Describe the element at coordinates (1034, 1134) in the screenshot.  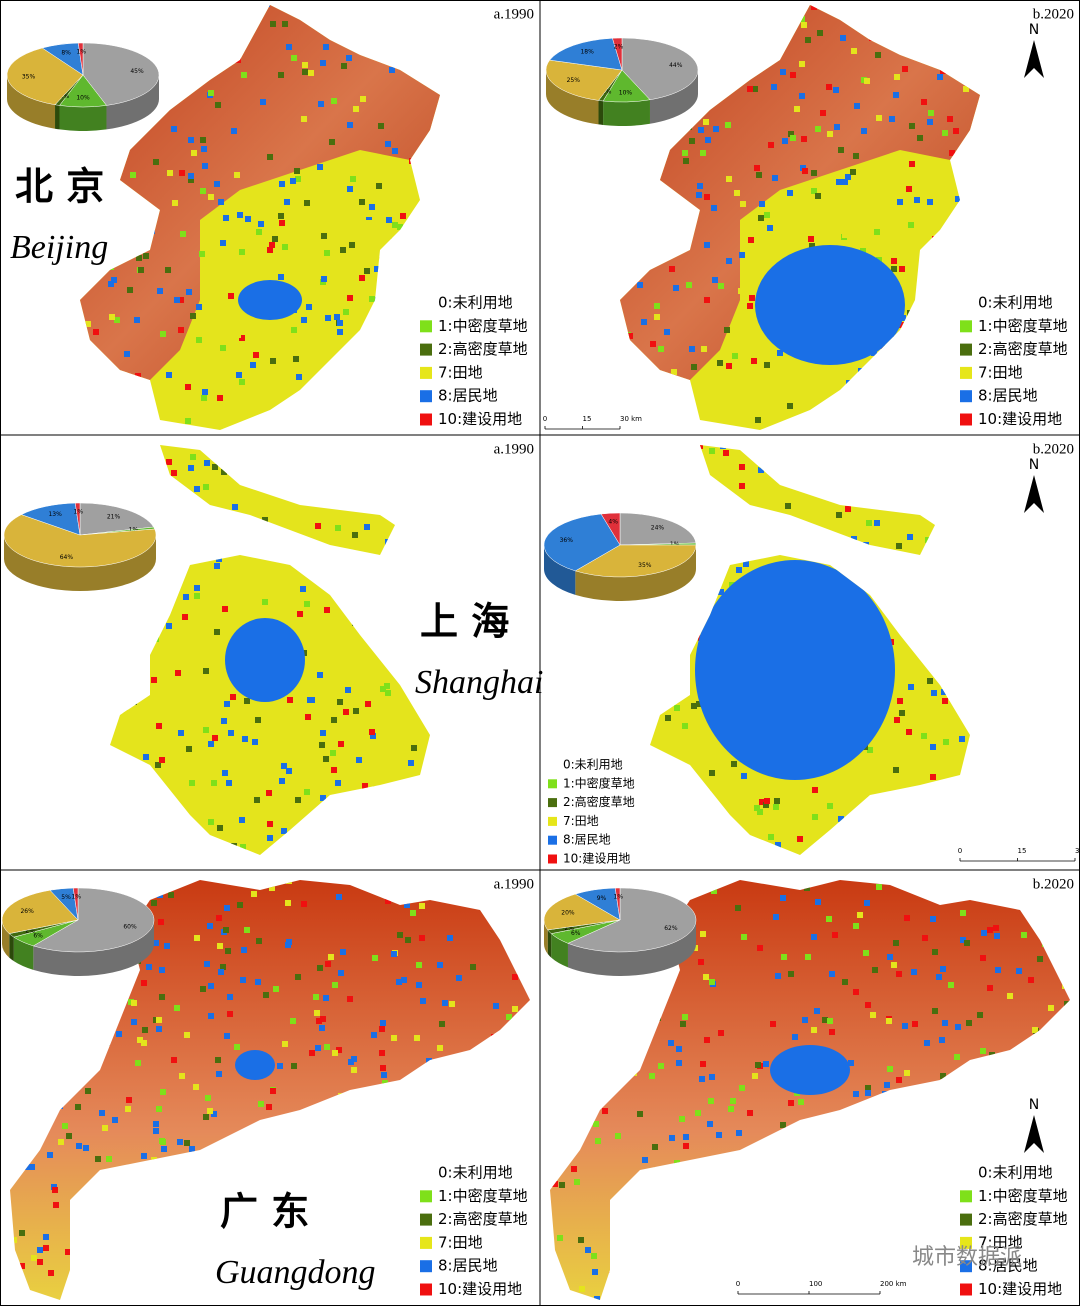
I see `north-arrow` at that location.